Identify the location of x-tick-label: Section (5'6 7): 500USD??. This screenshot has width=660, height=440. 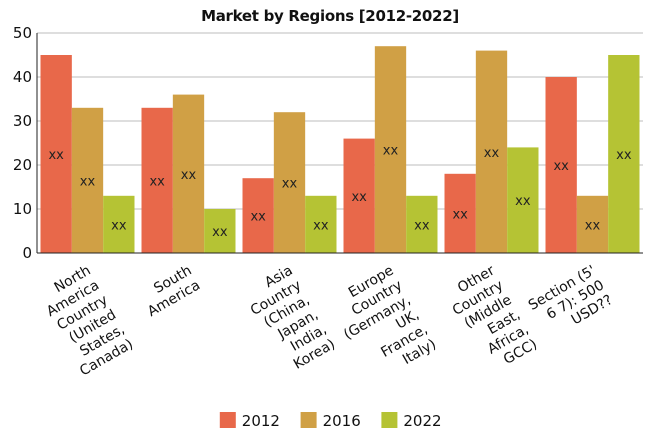
(571, 303).